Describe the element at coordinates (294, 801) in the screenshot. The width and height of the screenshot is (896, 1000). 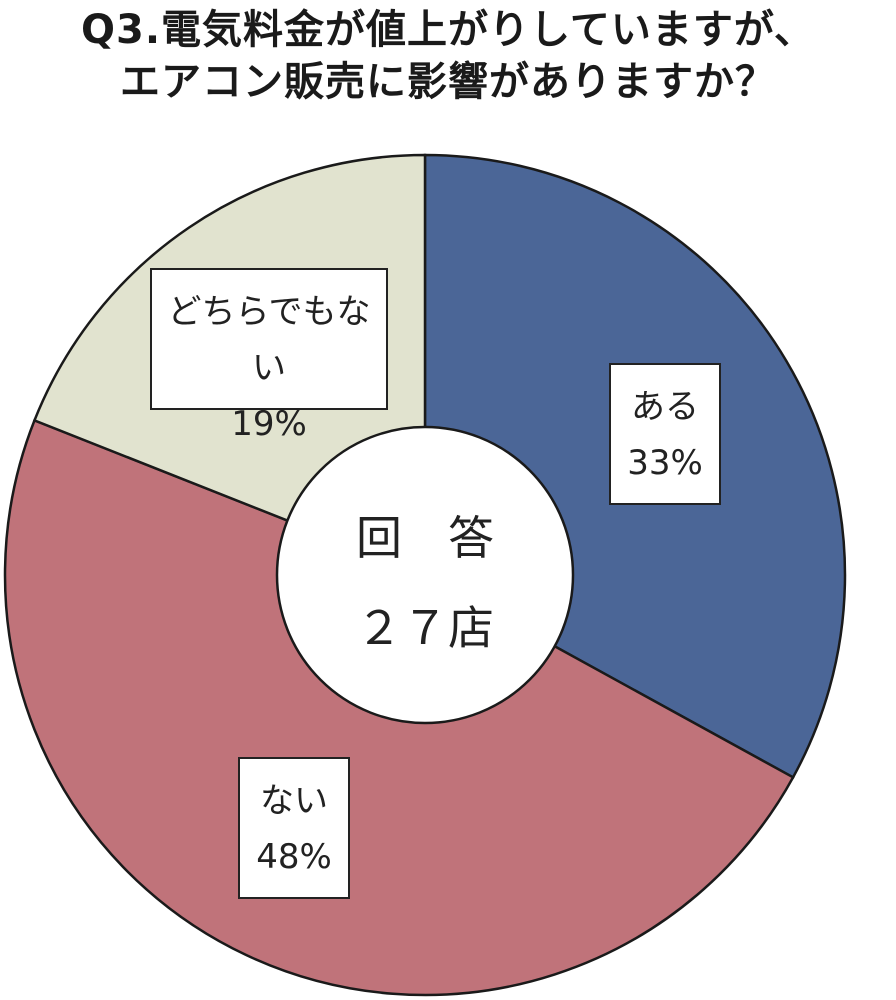
I see `slice-label-nai-name: ない` at that location.